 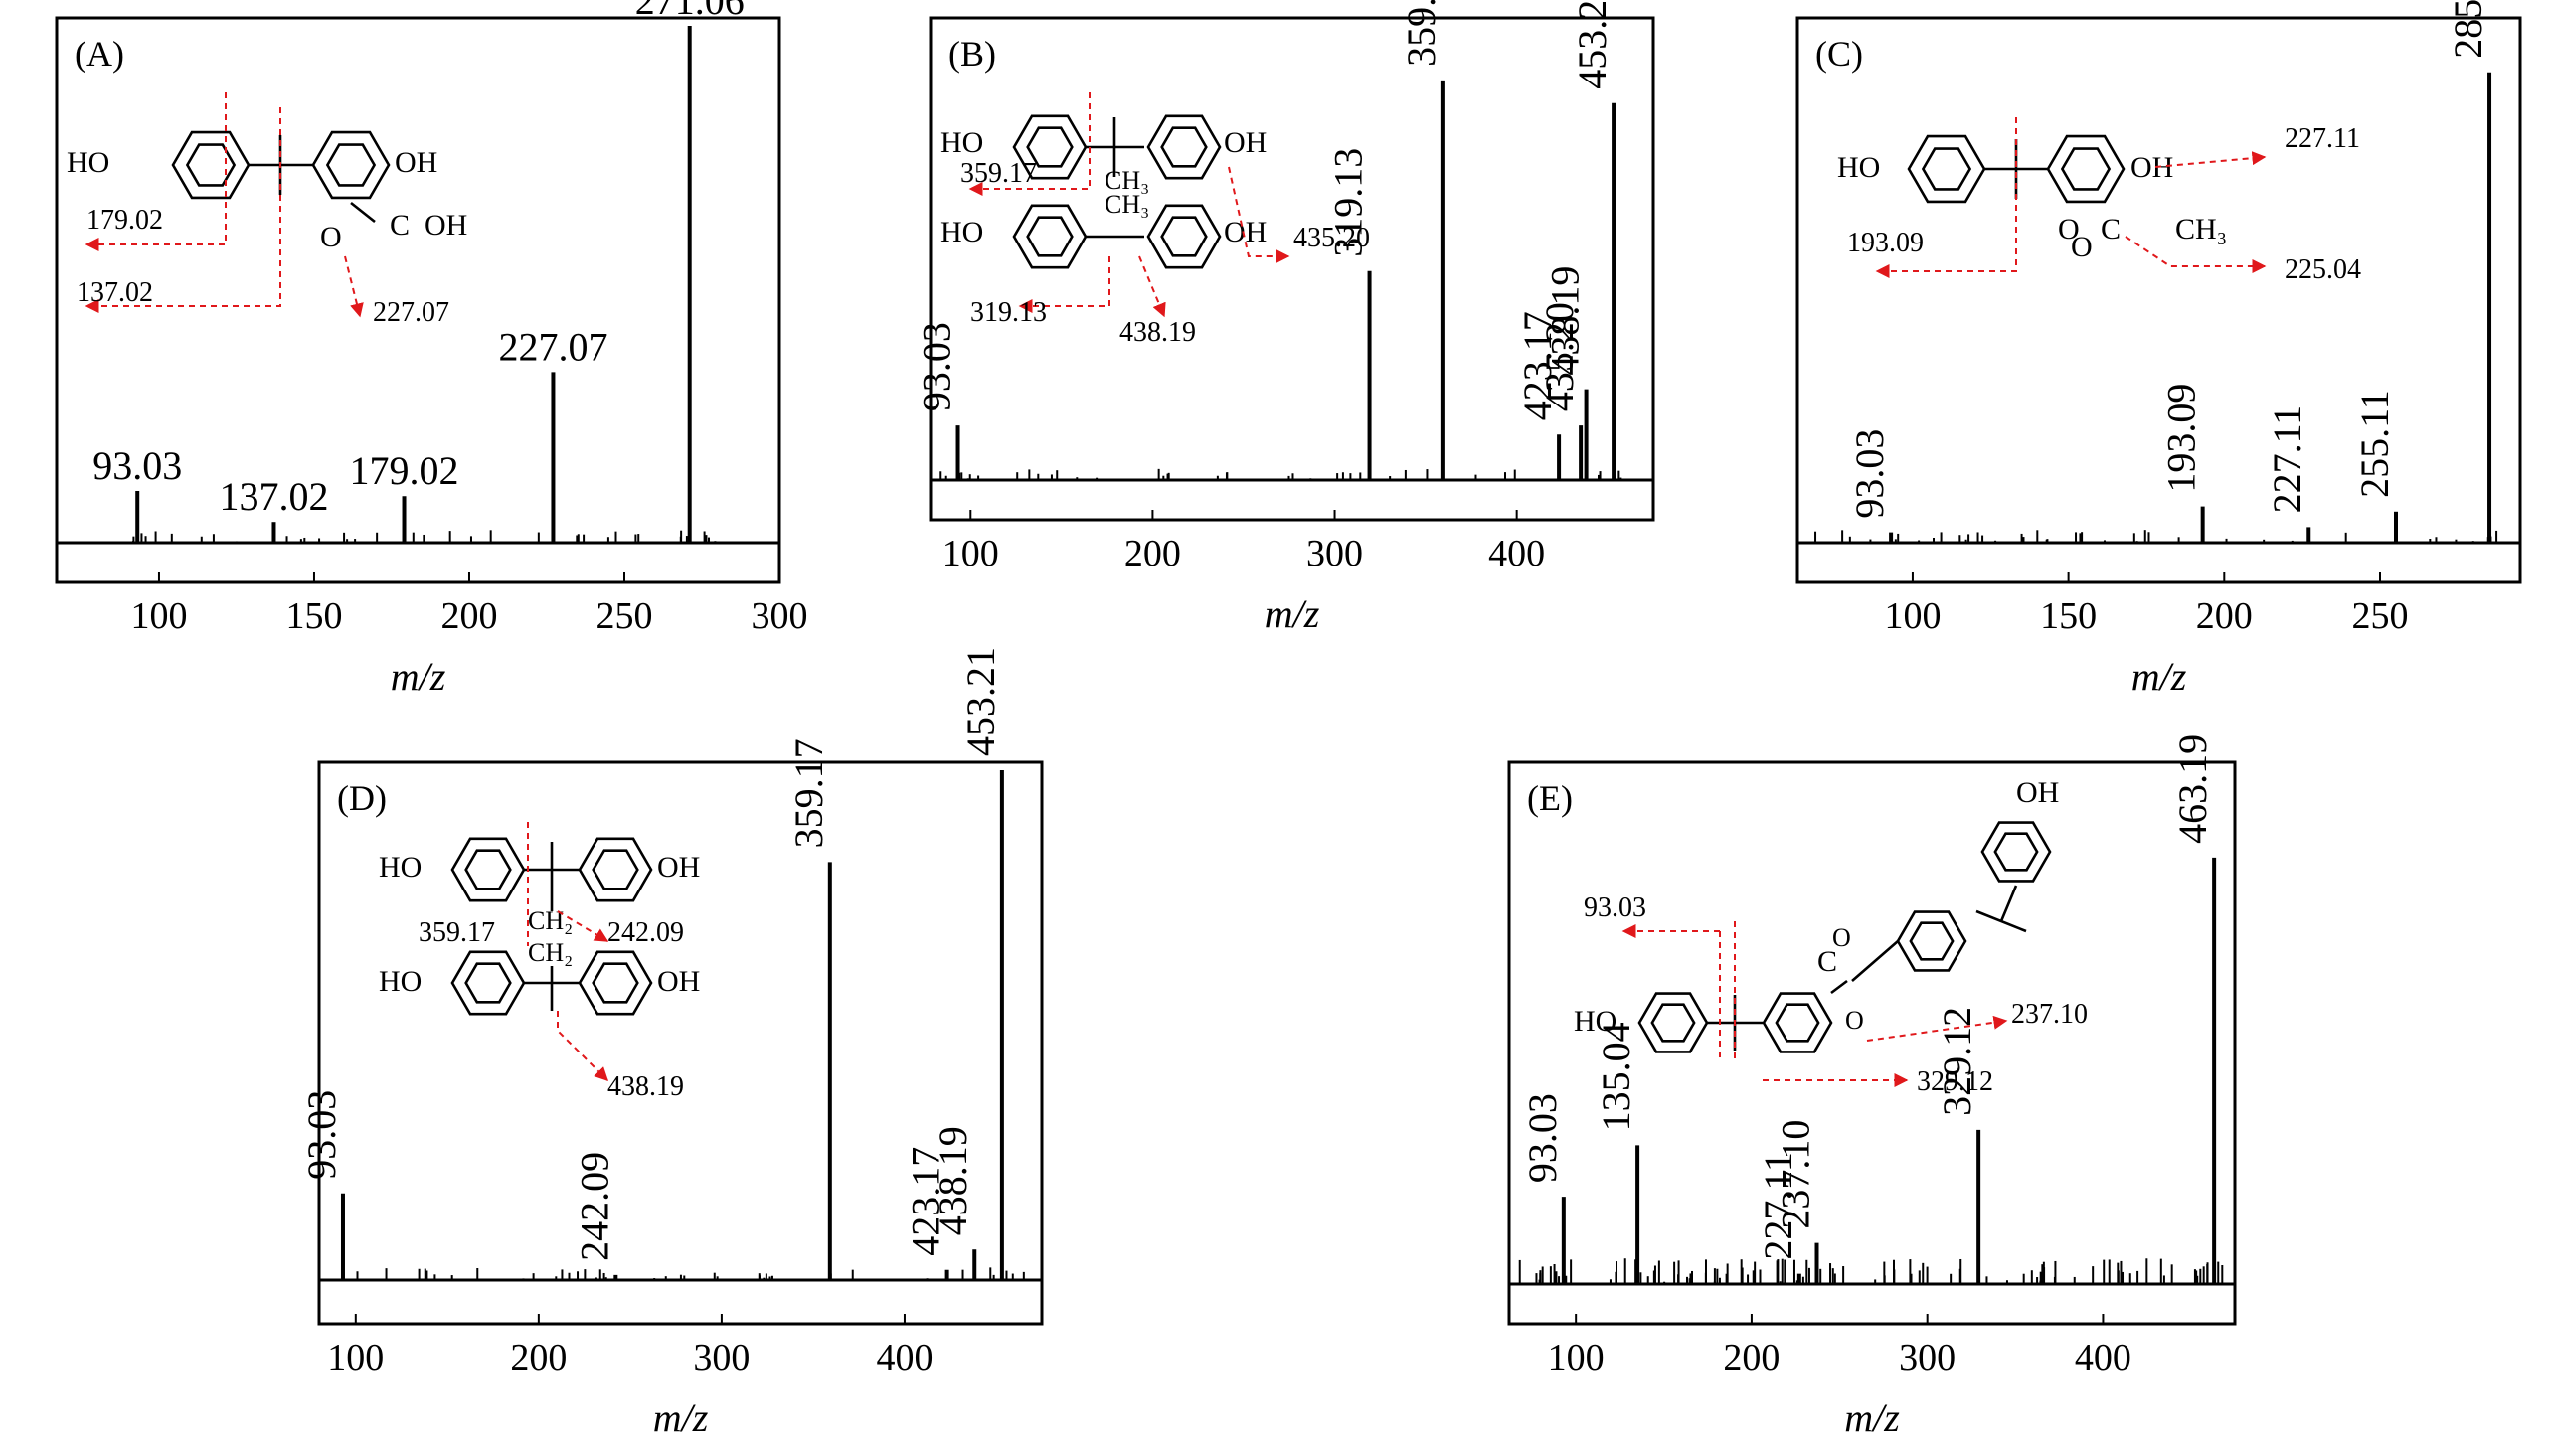 I want to click on peak-label: 237.10, so click(x=1795, y=1174).